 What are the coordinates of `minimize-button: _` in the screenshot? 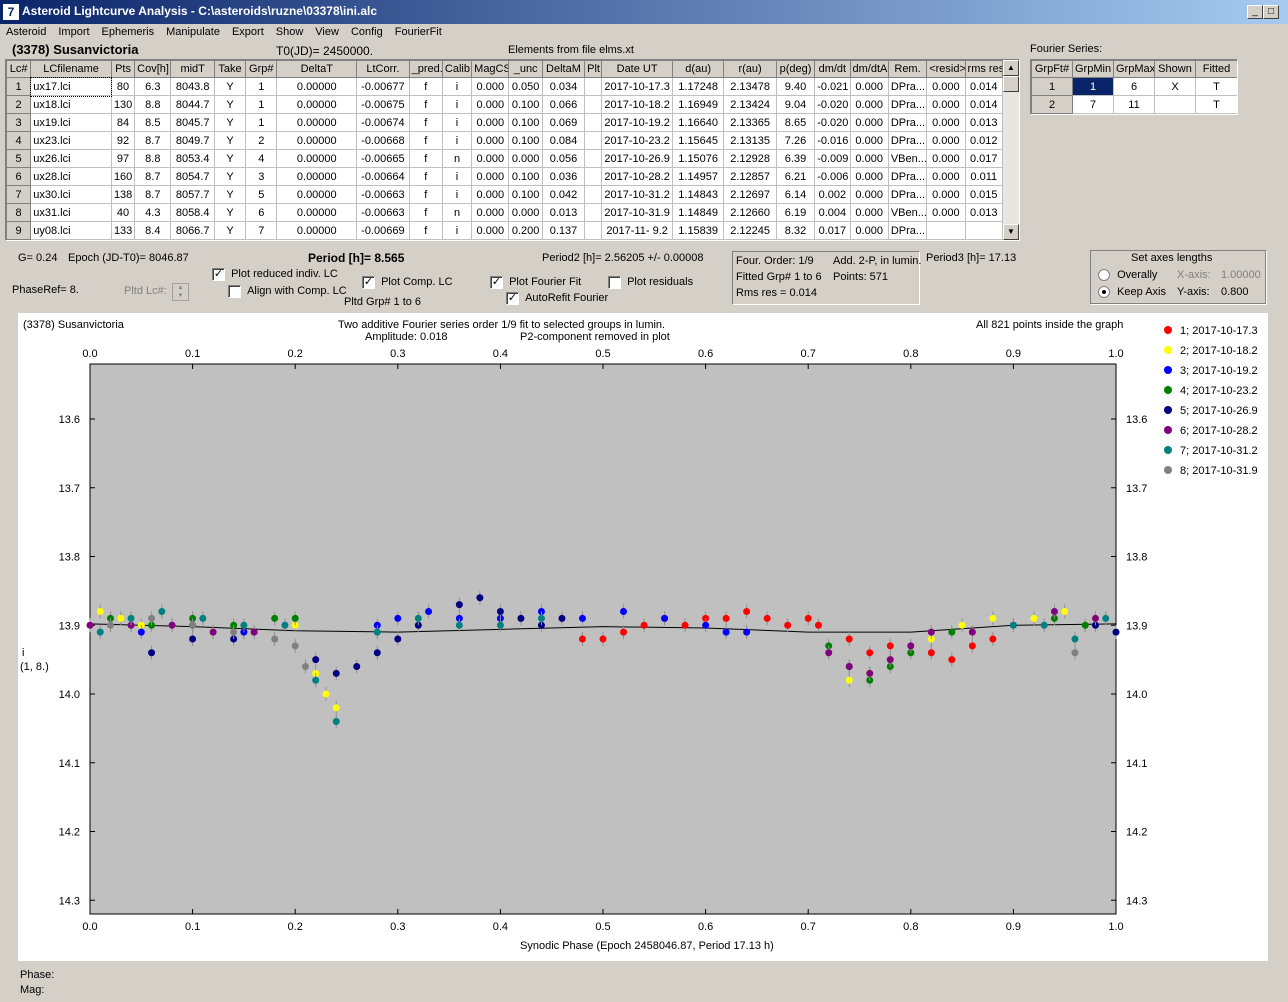 It's located at (1255, 12).